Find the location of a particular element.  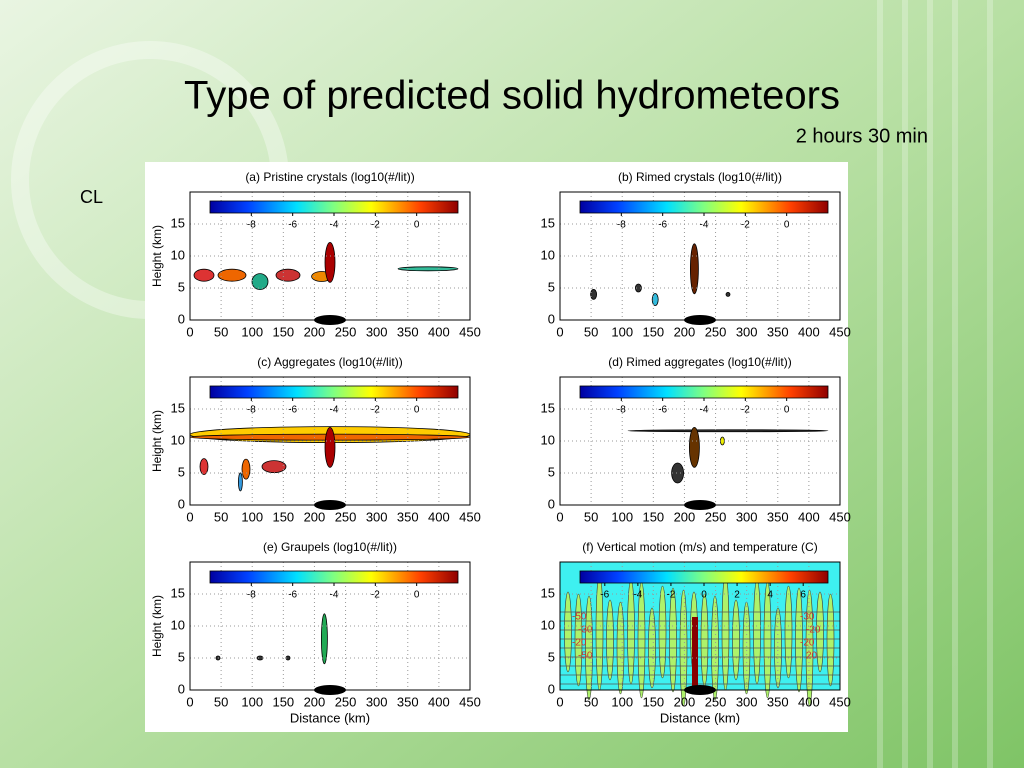

panel-title: (c) Aggregates (log10(#/lit)) is located at coordinates (329, 362).